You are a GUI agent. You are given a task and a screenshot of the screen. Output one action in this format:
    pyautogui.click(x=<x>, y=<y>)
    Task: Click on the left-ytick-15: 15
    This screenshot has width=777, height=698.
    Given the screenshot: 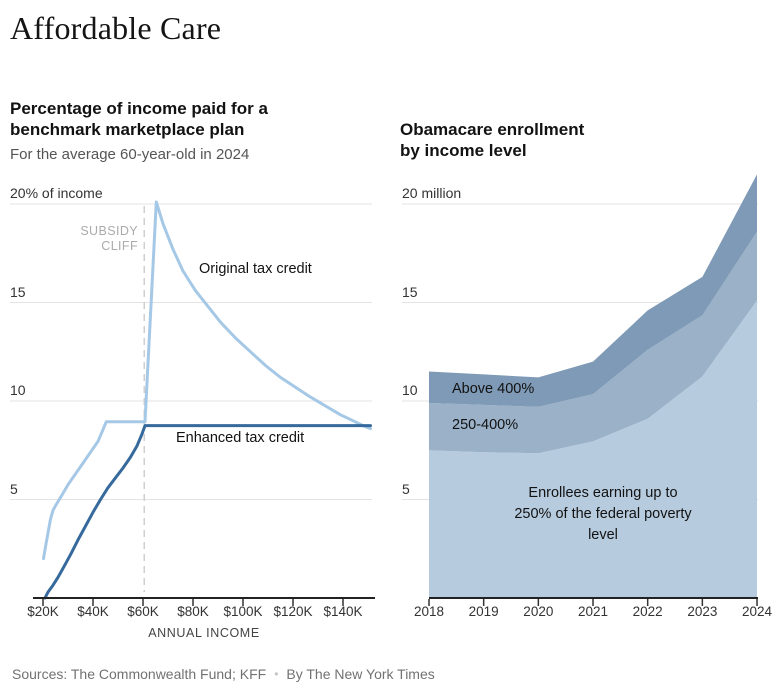 What is the action you would take?
    pyautogui.click(x=18, y=291)
    